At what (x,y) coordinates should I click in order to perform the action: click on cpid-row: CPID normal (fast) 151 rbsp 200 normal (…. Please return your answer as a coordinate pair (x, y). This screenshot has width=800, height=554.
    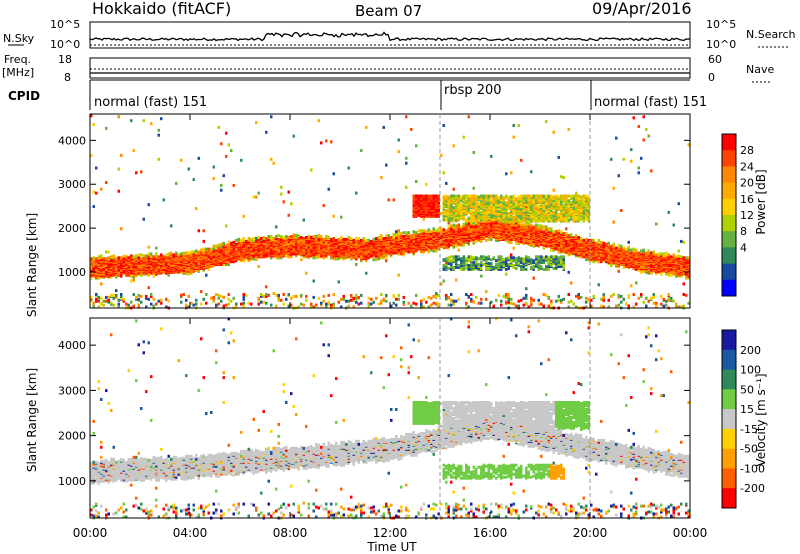
    Looking at the image, I should click on (357, 94).